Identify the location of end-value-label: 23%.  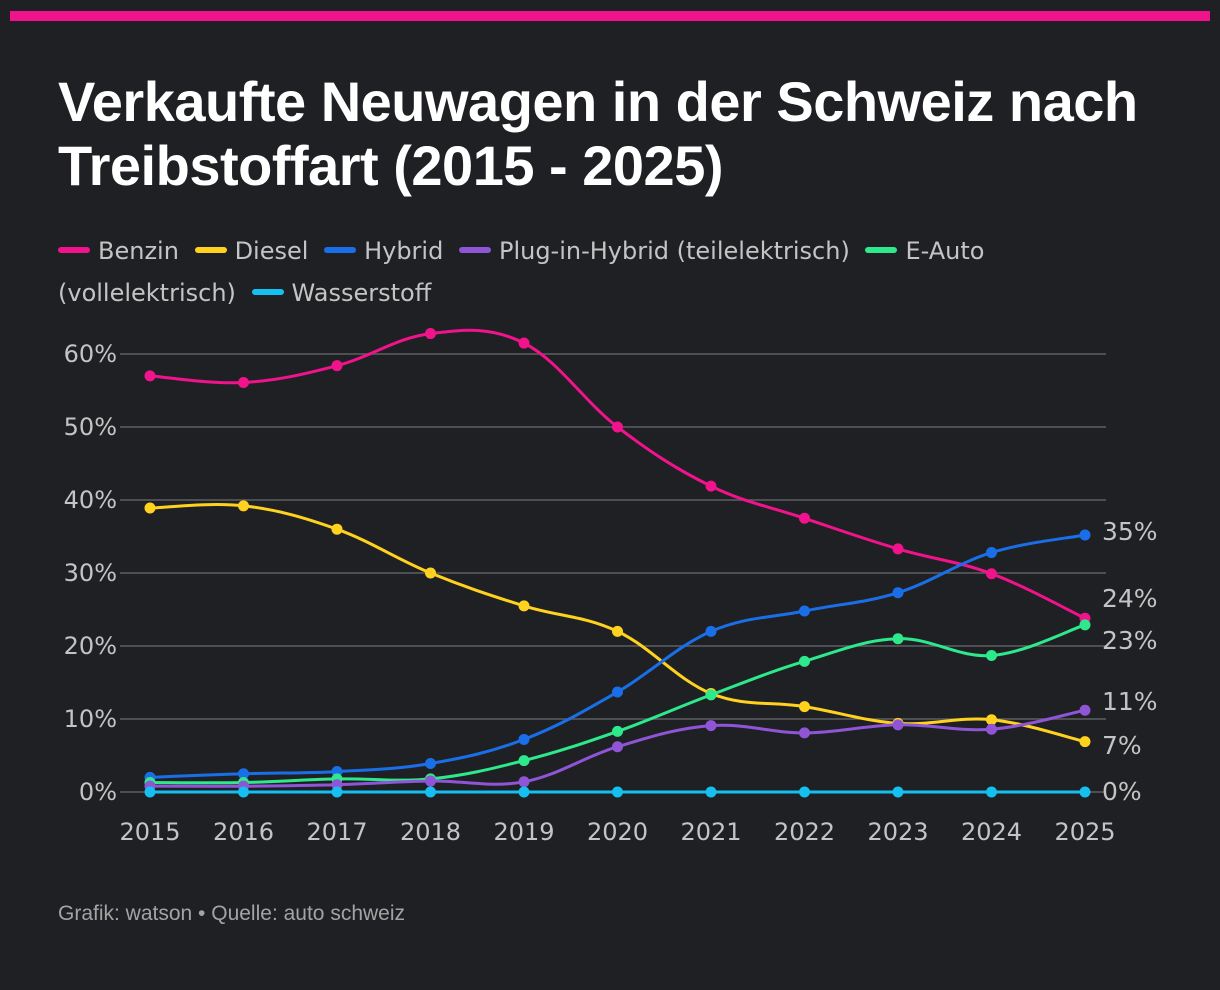
(1130, 640).